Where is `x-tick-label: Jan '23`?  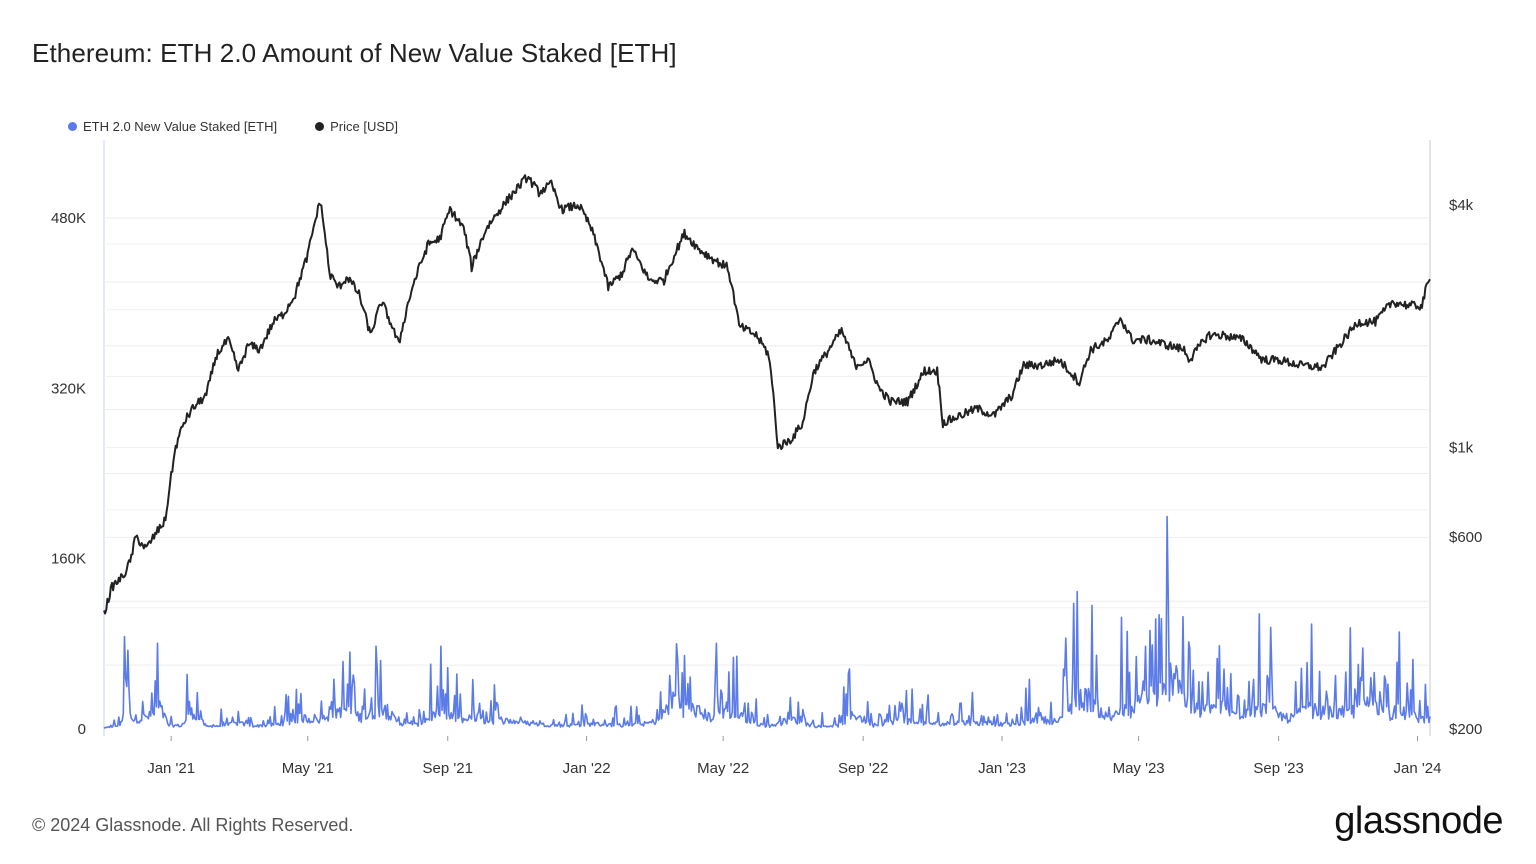 x-tick-label: Jan '23 is located at coordinates (1002, 768).